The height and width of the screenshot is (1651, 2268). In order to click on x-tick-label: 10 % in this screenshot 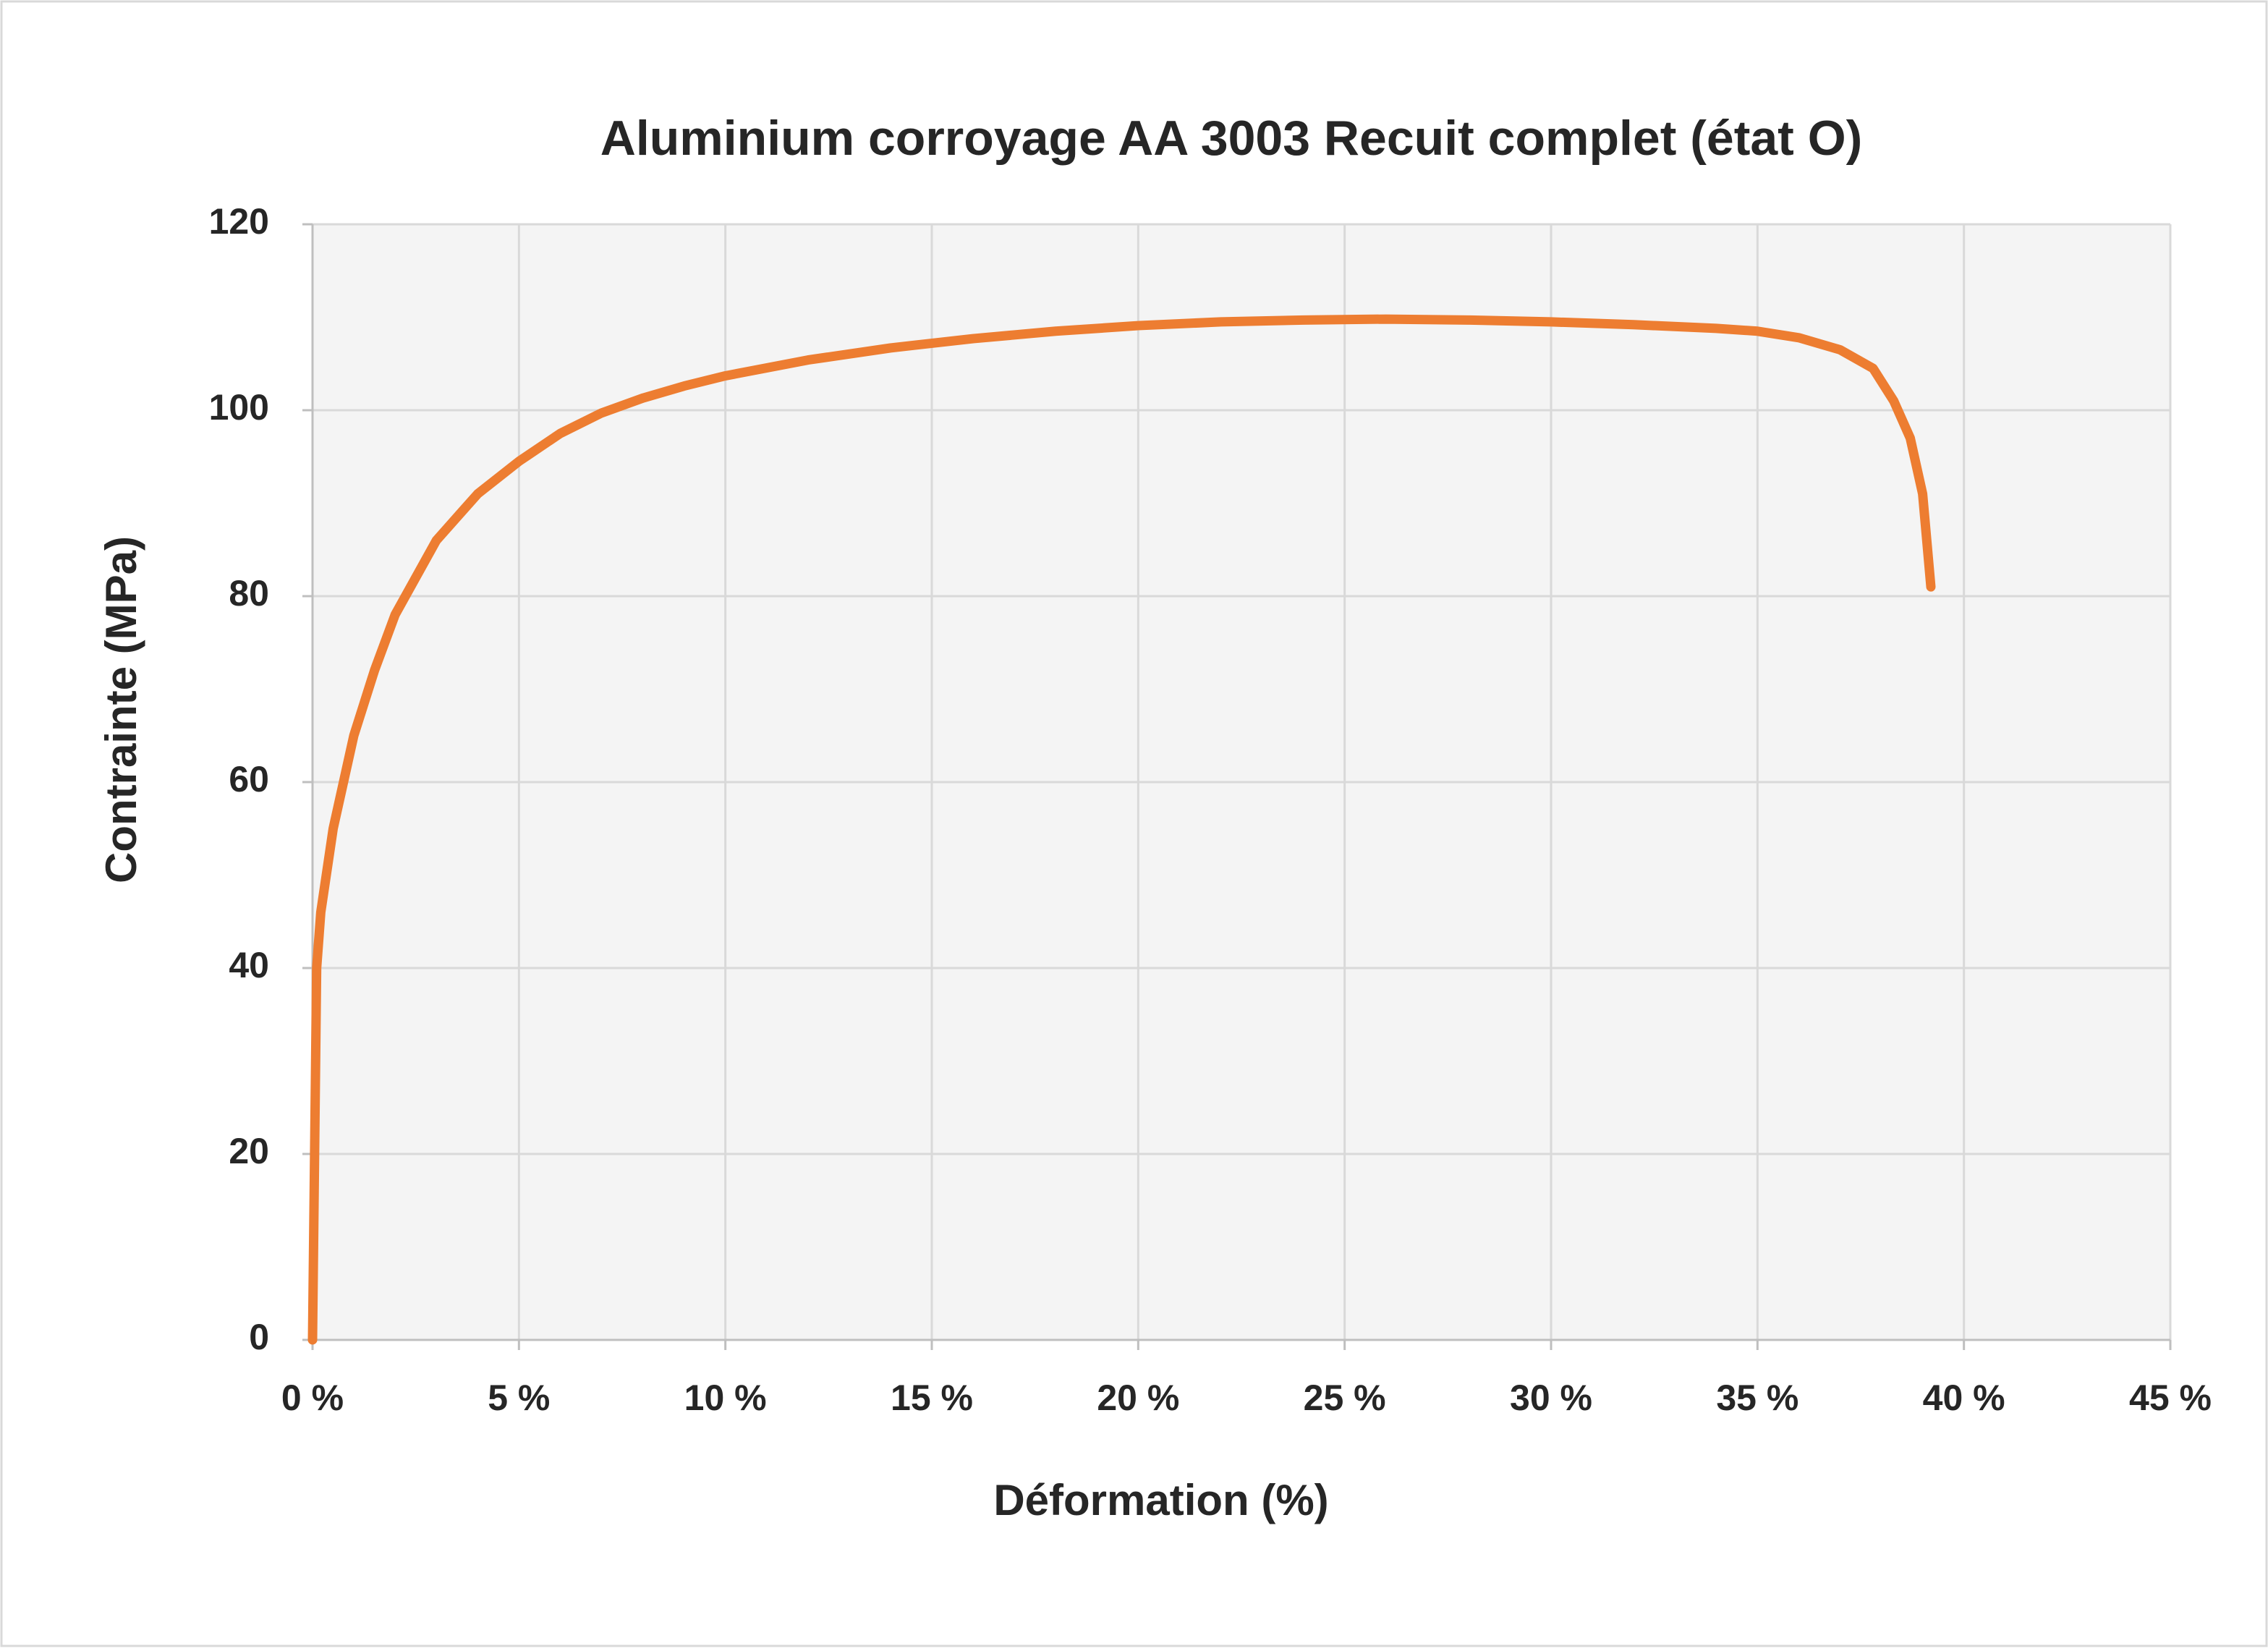, I will do `click(725, 1398)`.